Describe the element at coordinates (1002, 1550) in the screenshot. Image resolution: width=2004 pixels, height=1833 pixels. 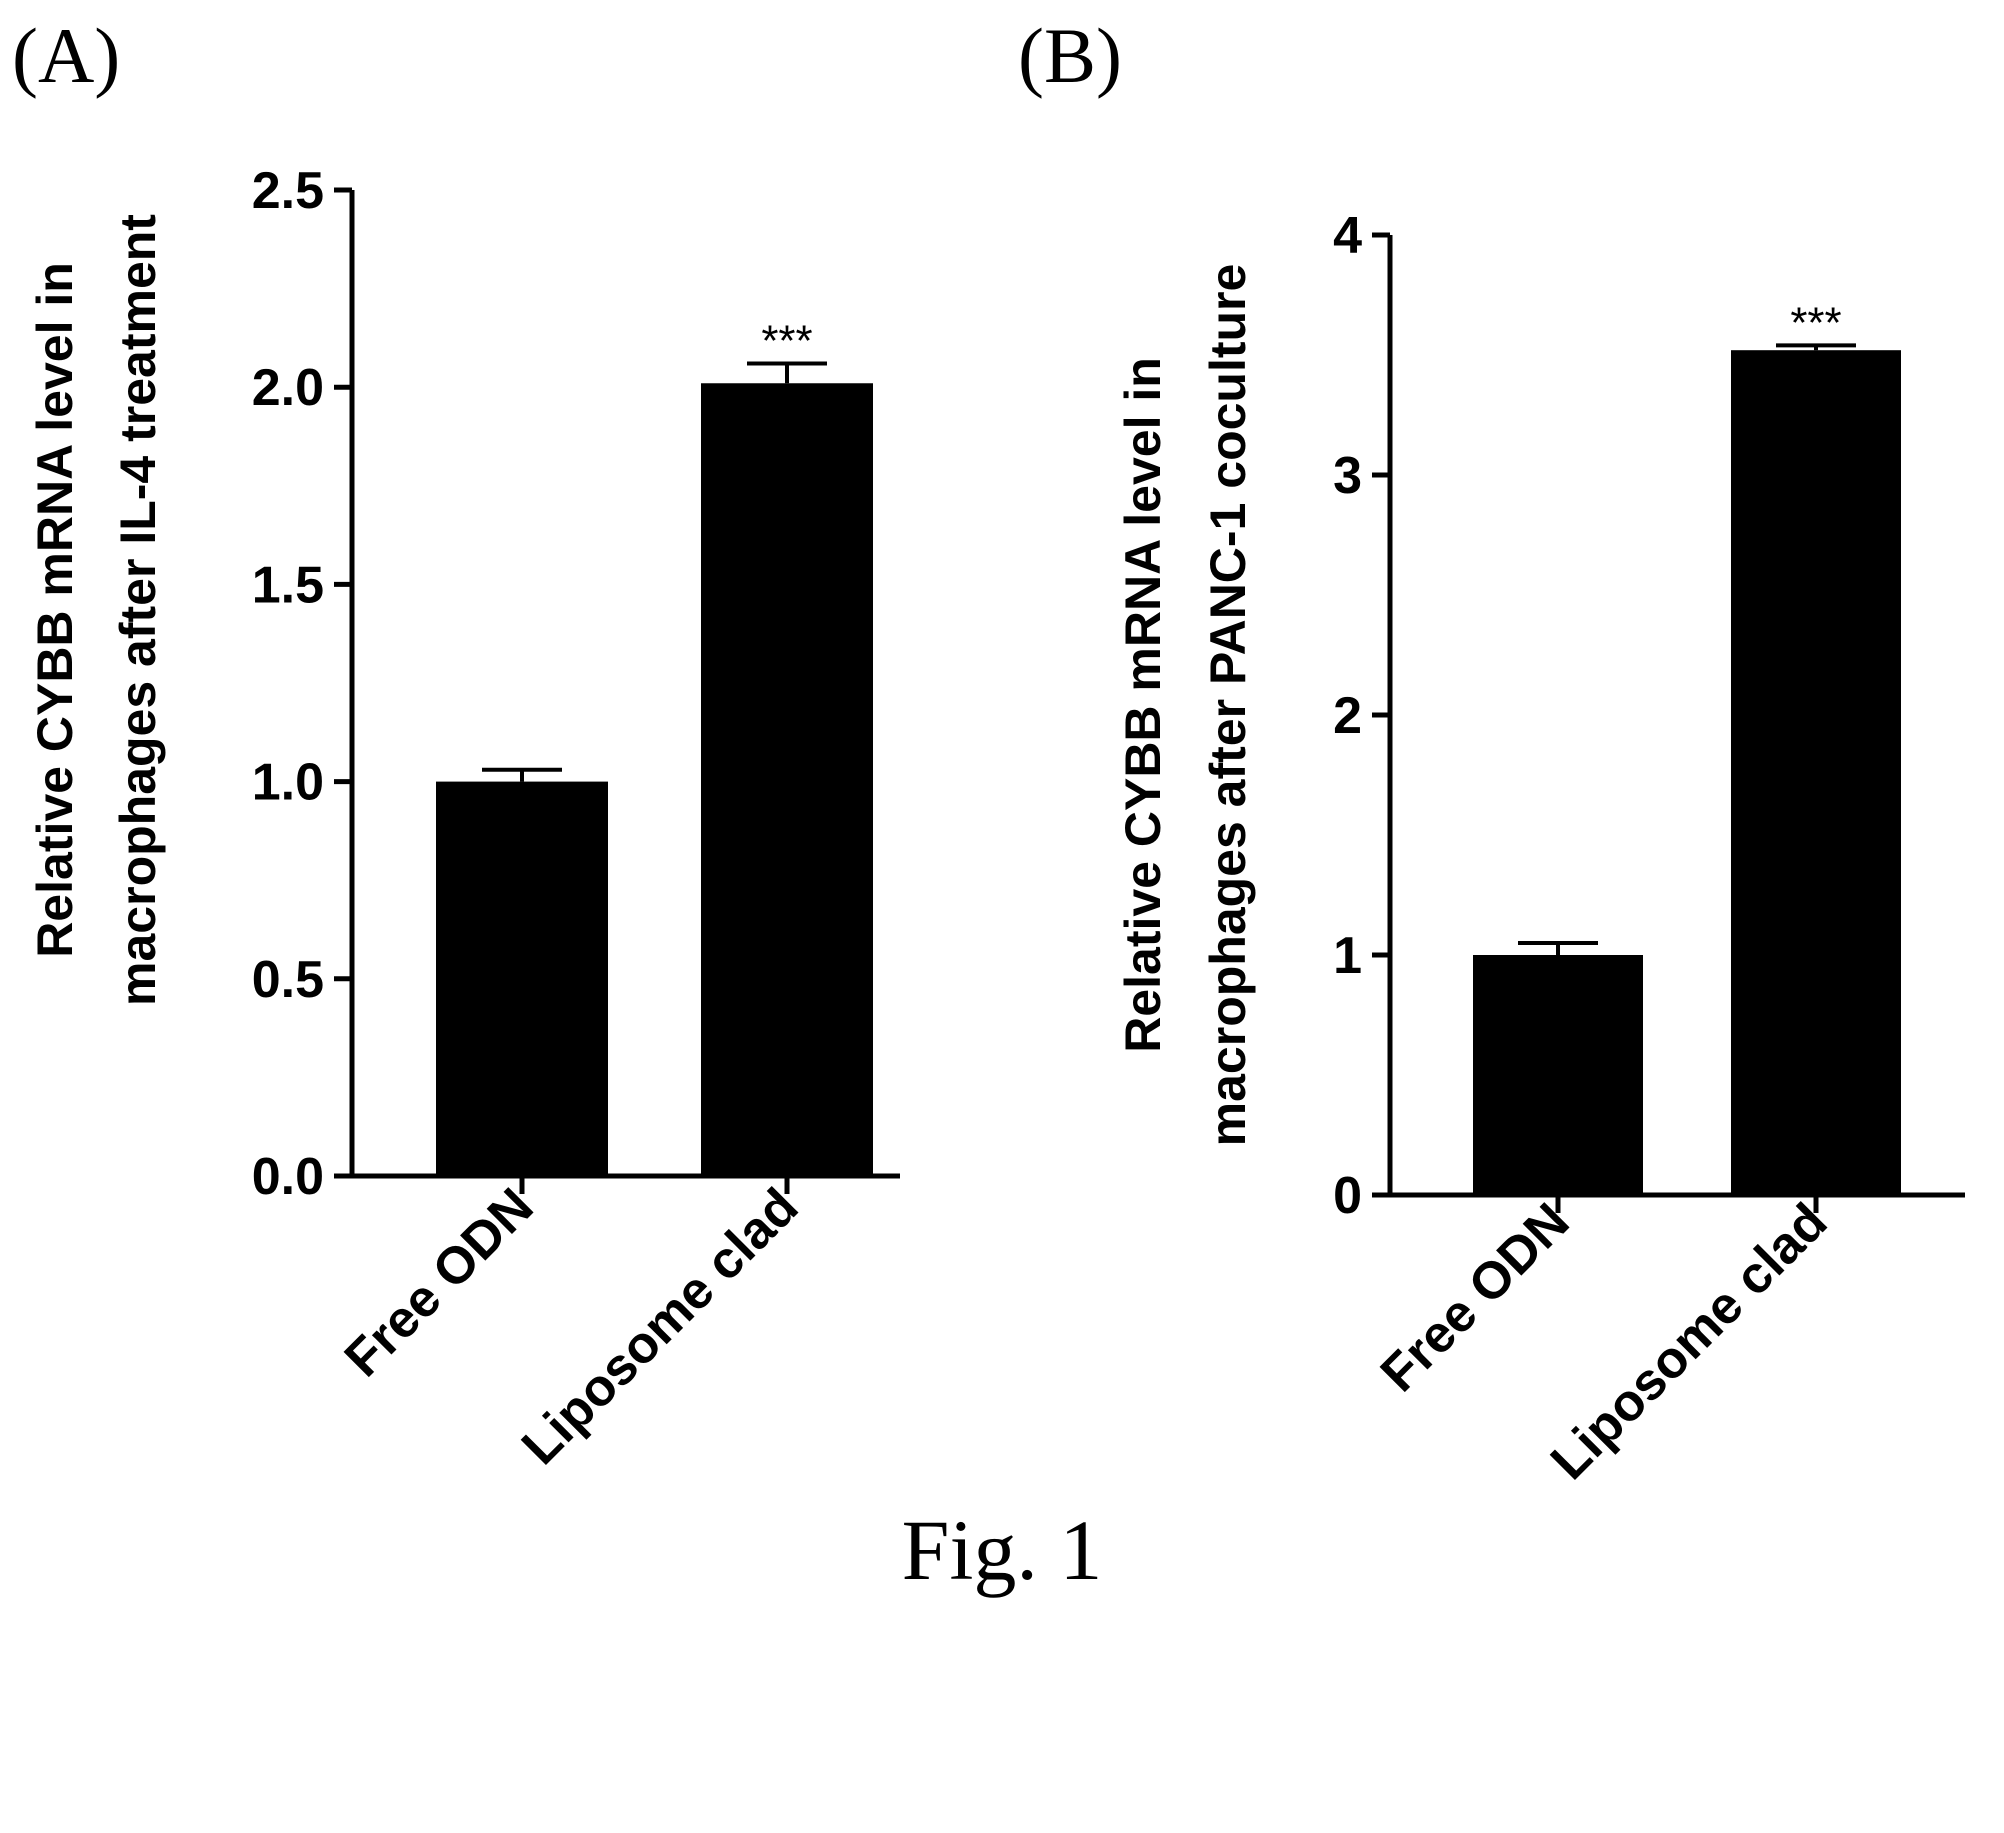
I see `figure-caption: Fig. 1` at that location.